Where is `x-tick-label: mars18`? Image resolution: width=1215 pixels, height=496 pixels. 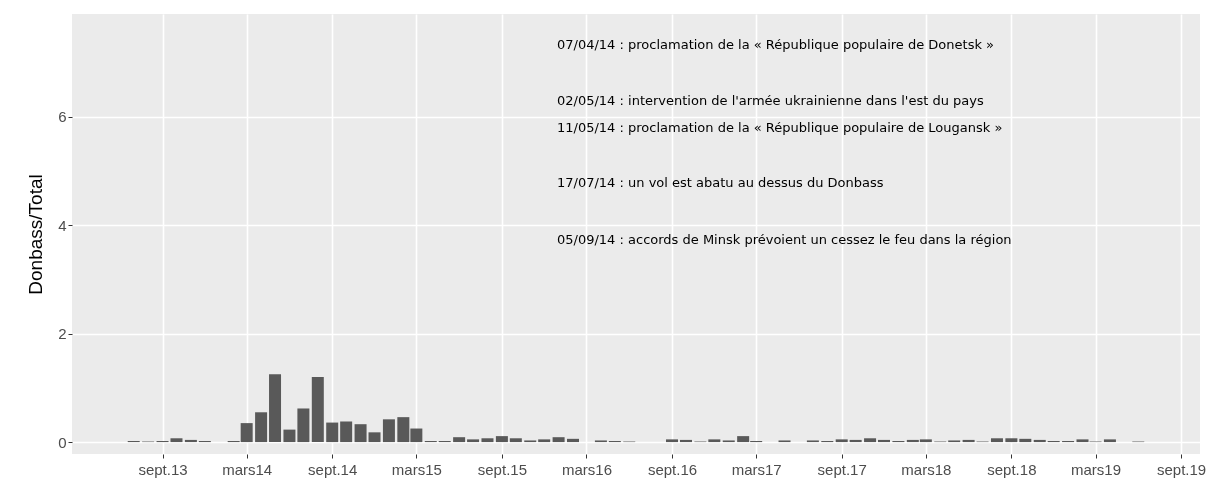 x-tick-label: mars18 is located at coordinates (926, 469).